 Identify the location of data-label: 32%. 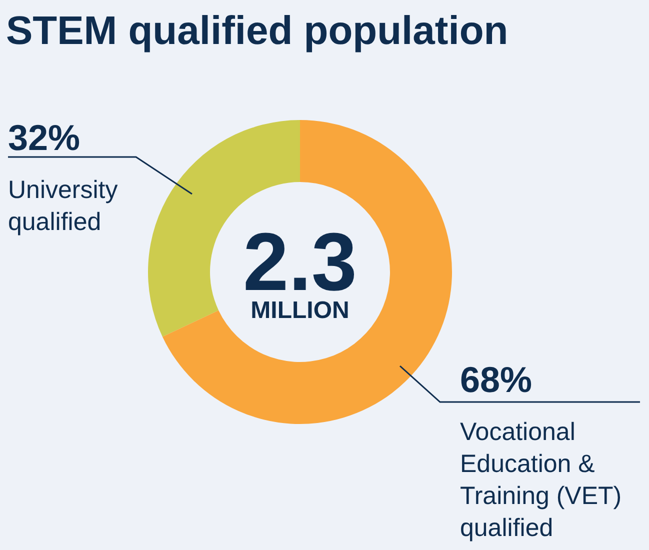
(44, 137).